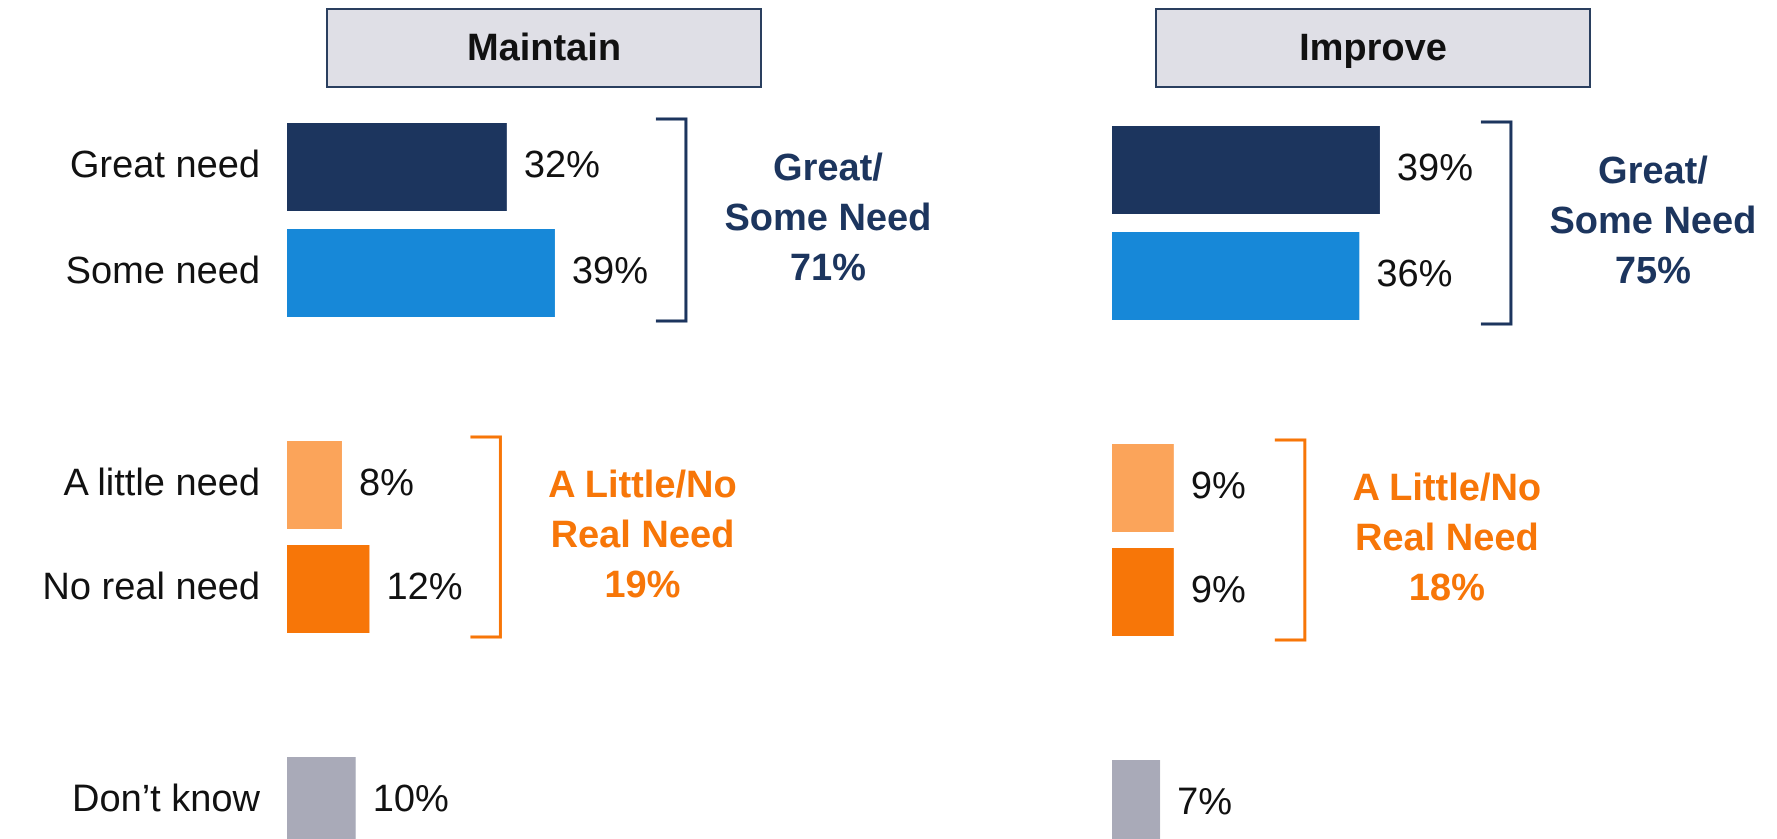 The height and width of the screenshot is (839, 1777). What do you see at coordinates (165, 165) in the screenshot?
I see `category-label: Great need` at bounding box center [165, 165].